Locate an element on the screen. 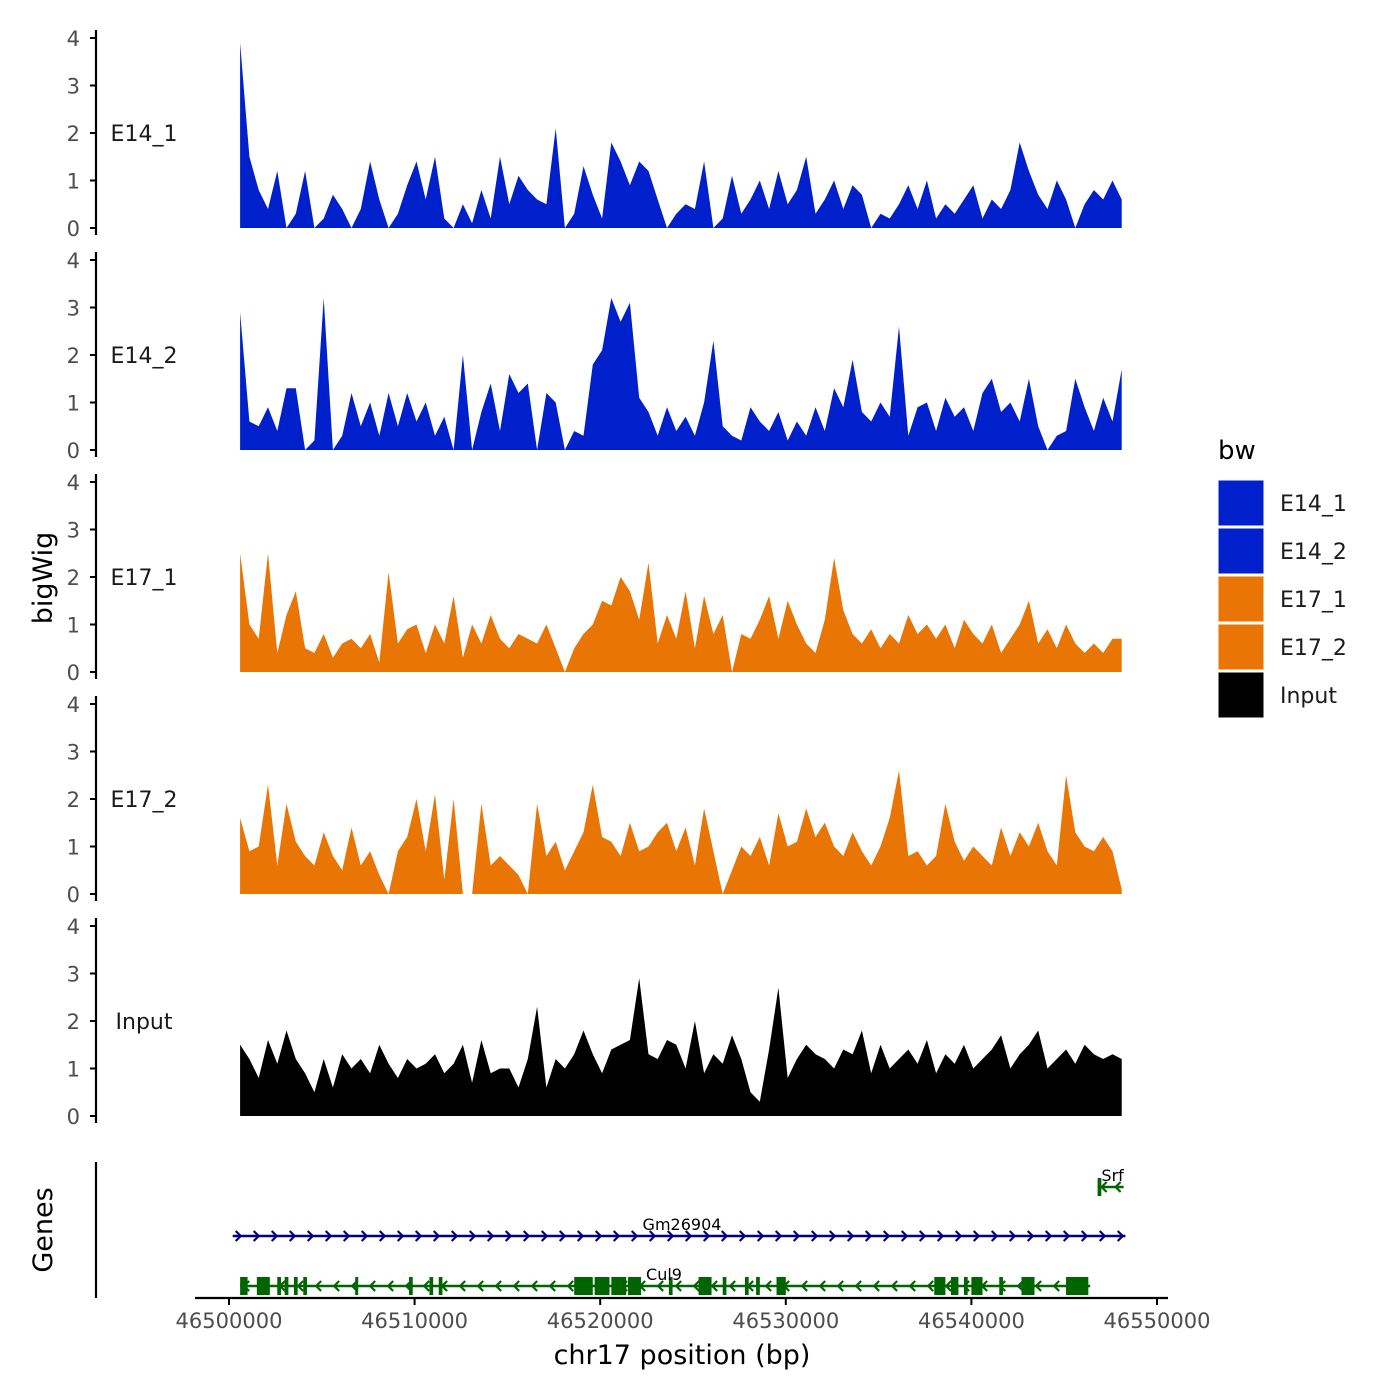  coverage-area-Input is located at coordinates (681, 1047).